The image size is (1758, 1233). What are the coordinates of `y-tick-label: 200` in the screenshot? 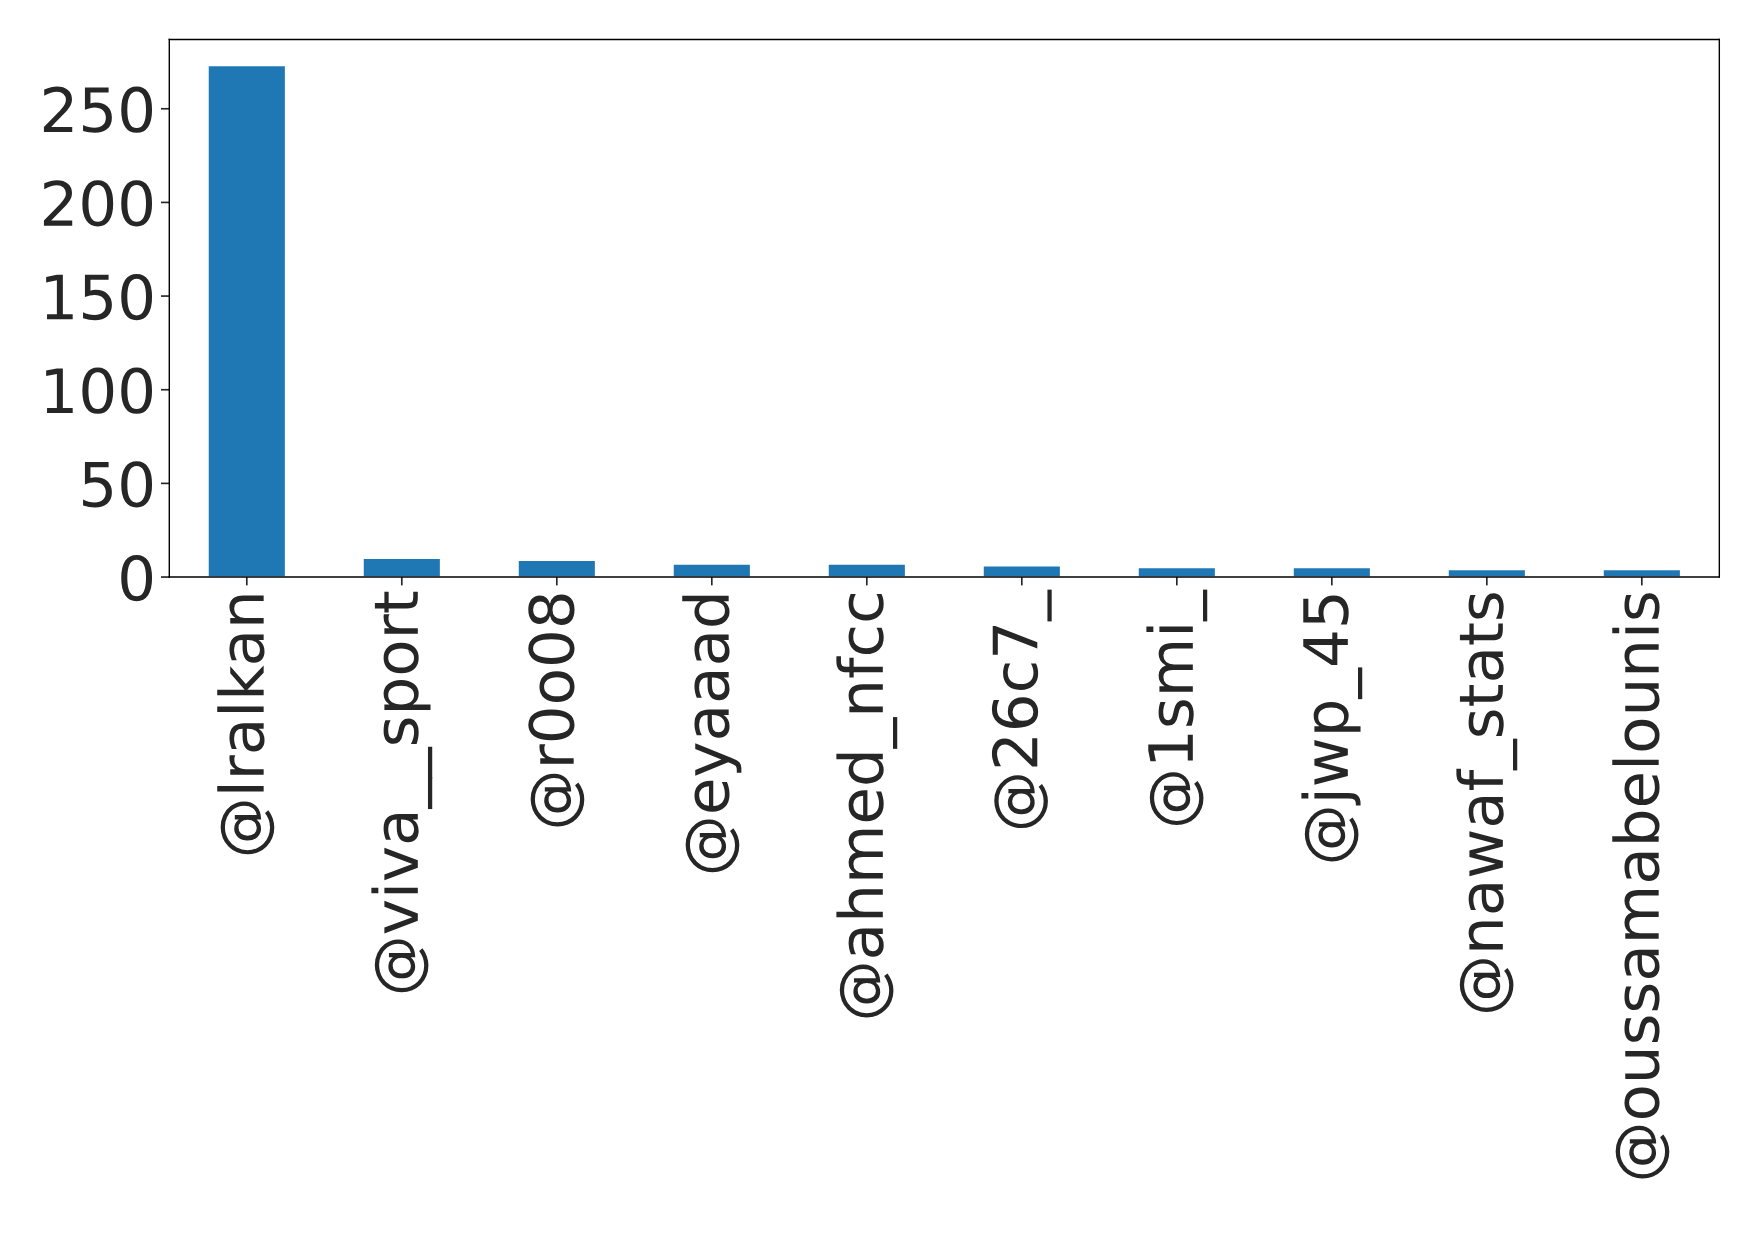 It's located at (98, 203).